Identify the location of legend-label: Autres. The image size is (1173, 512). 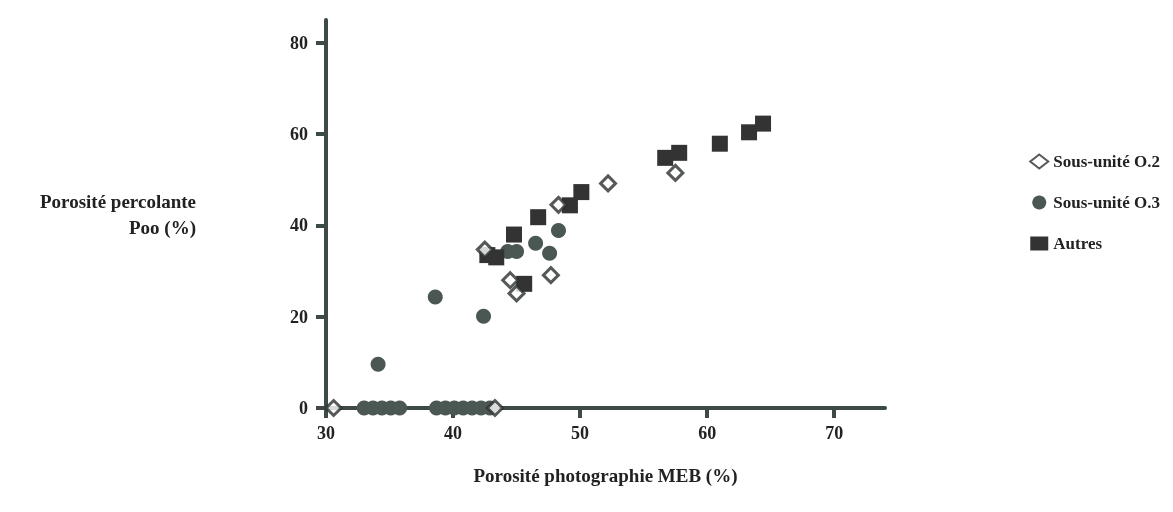
(1078, 243).